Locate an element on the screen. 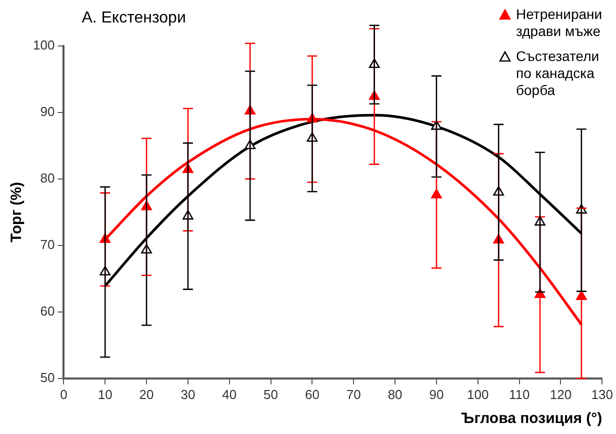 The width and height of the screenshot is (616, 434). x-tick-label: 80 is located at coordinates (395, 394).